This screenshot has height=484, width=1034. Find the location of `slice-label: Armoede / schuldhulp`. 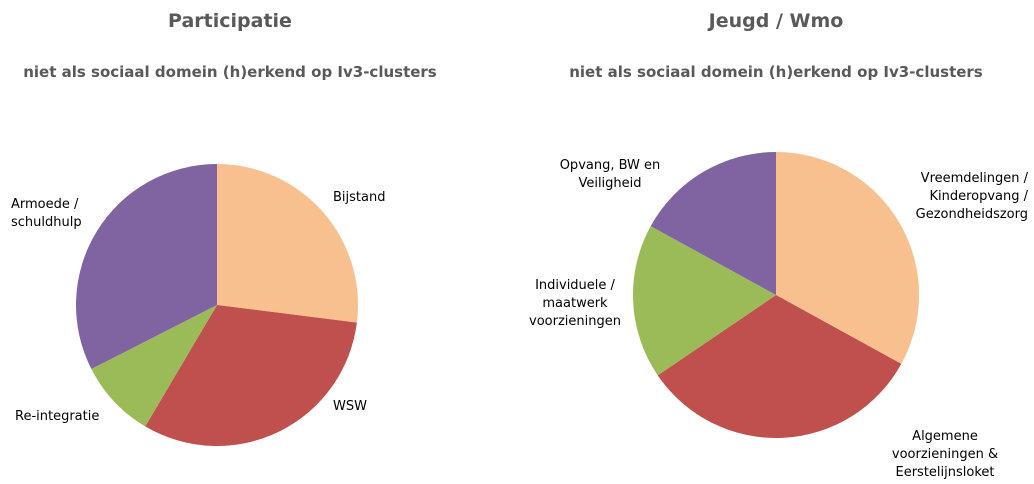

slice-label: Armoede / schuldhulp is located at coordinates (46, 213).